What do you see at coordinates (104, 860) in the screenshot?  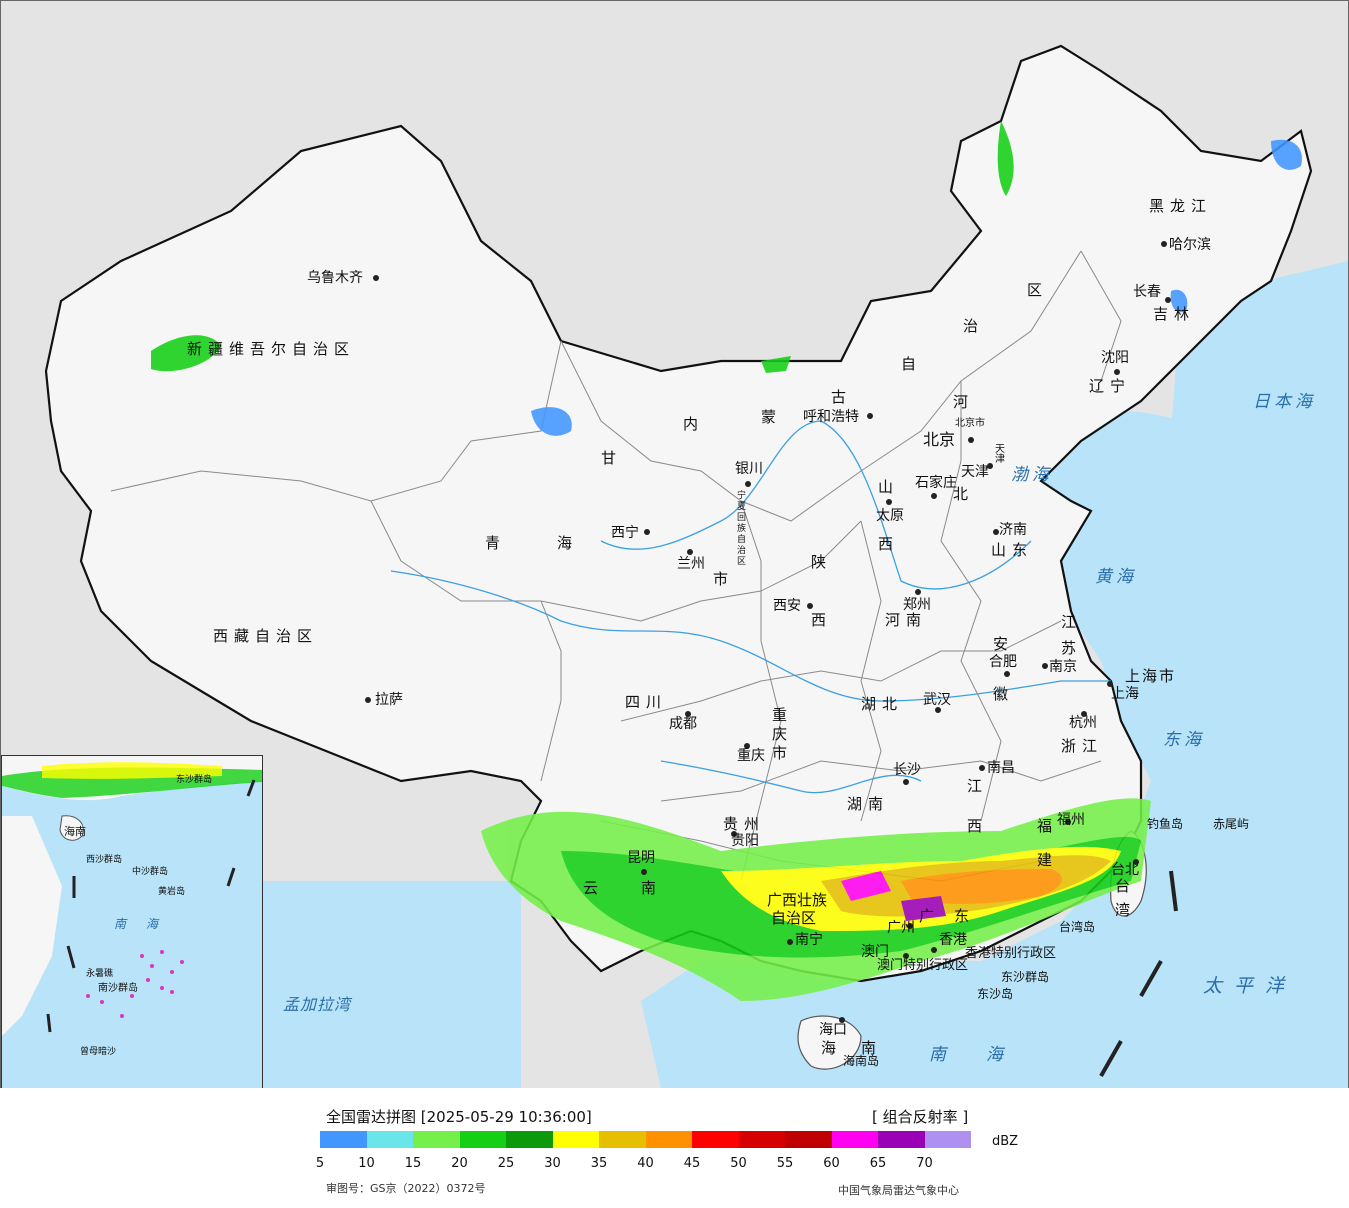 I see `inset-xisha: 西沙群岛` at bounding box center [104, 860].